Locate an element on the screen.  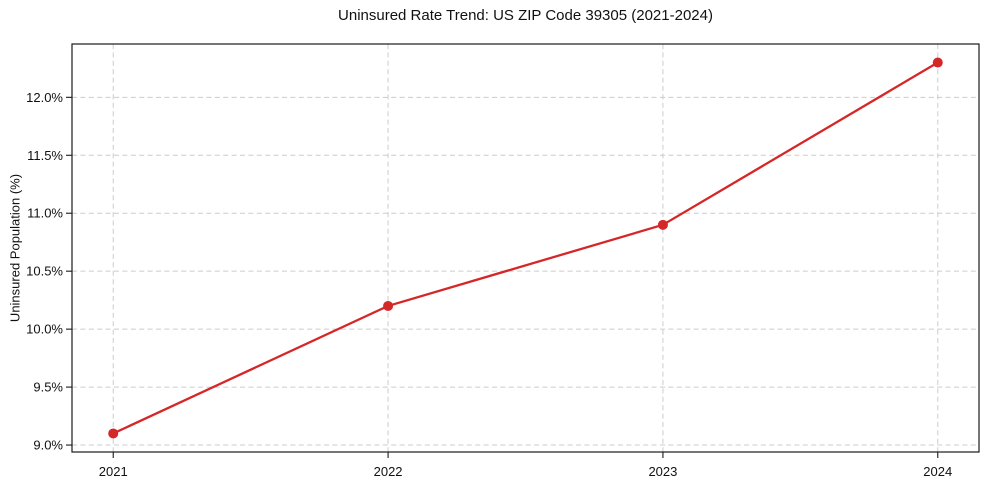
y-axis-tick-label: 11.0% is located at coordinates (45, 213).